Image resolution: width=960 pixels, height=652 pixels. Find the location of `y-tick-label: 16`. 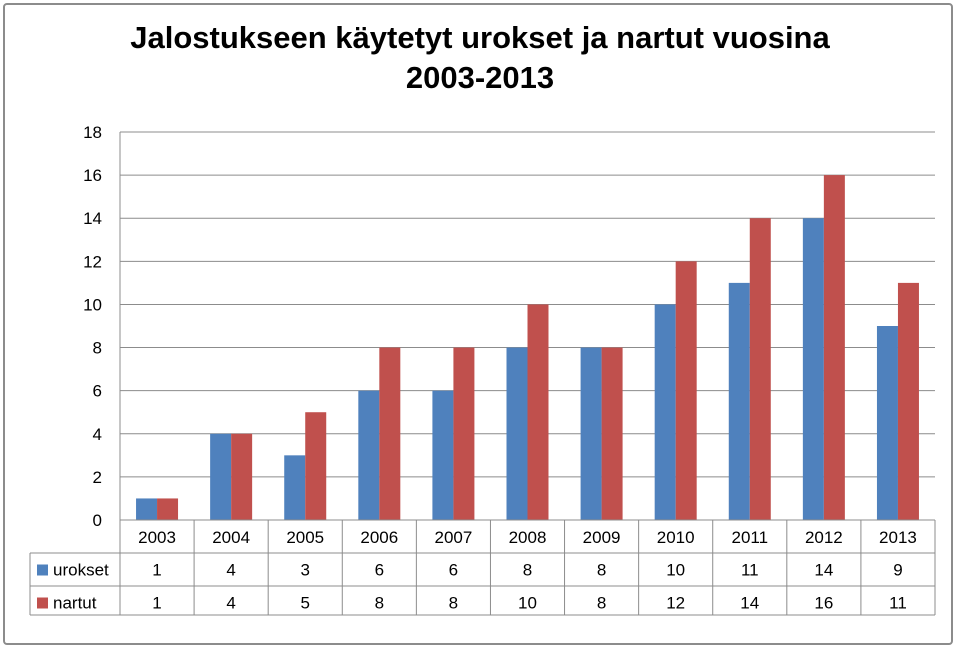

y-tick-label: 16 is located at coordinates (92, 175).